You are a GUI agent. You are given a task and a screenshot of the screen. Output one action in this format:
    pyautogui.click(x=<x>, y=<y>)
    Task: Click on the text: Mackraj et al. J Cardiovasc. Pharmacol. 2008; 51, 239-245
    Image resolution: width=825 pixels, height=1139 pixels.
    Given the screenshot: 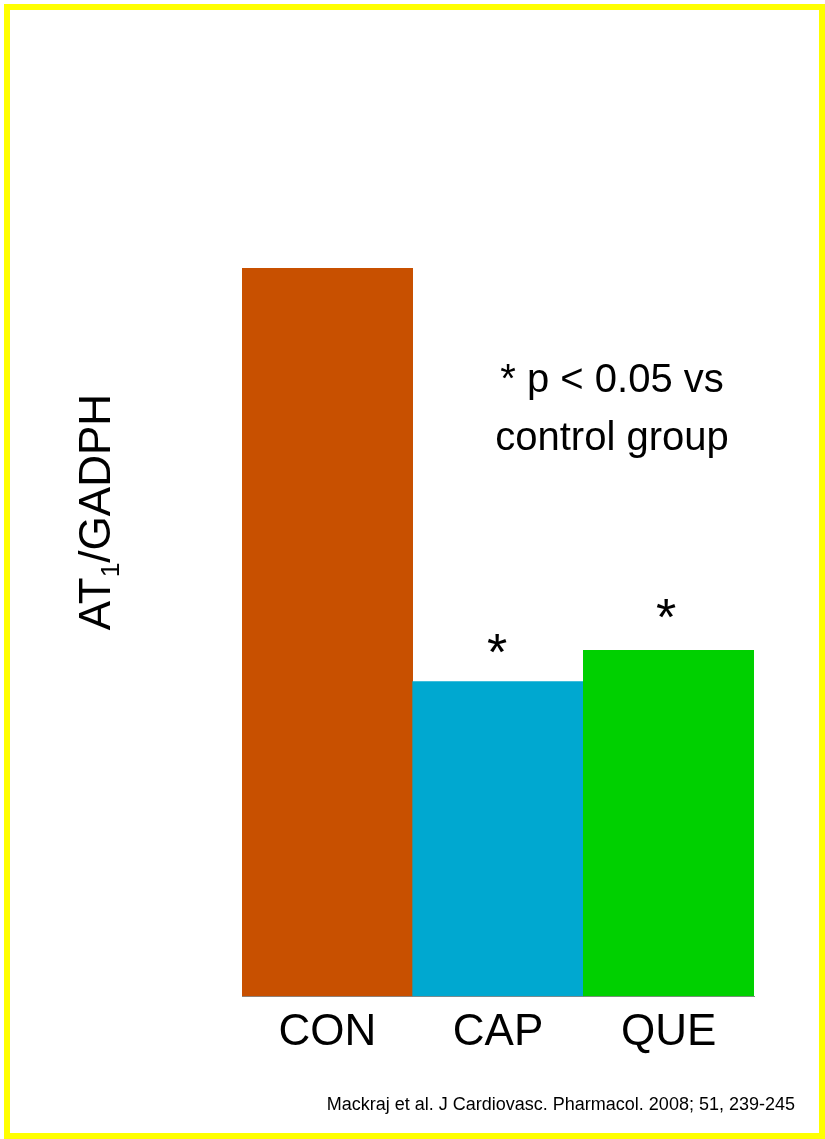 What is the action you would take?
    pyautogui.click(x=560, y=1104)
    